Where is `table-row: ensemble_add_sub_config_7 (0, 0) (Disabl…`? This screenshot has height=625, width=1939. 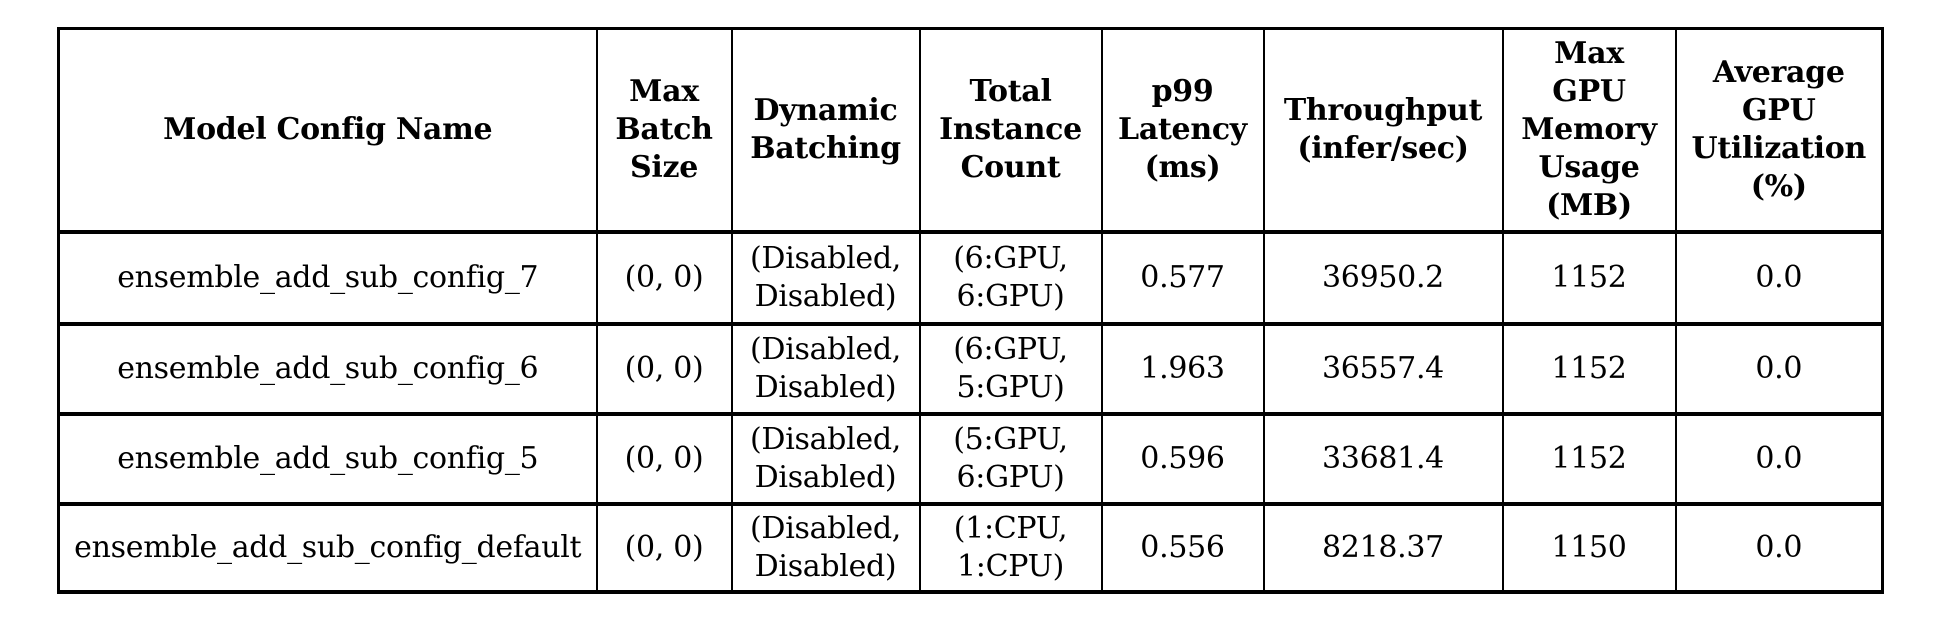 table-row: ensemble_add_sub_config_7 (0, 0) (Disabl… is located at coordinates (970, 277).